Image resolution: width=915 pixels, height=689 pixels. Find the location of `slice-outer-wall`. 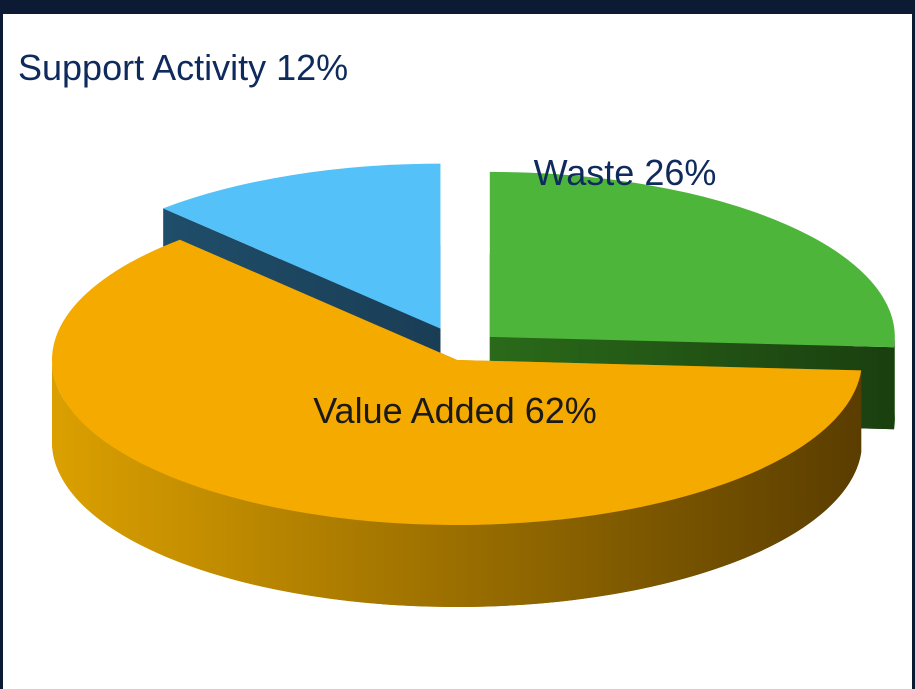

slice-outer-wall is located at coordinates (894, 383).